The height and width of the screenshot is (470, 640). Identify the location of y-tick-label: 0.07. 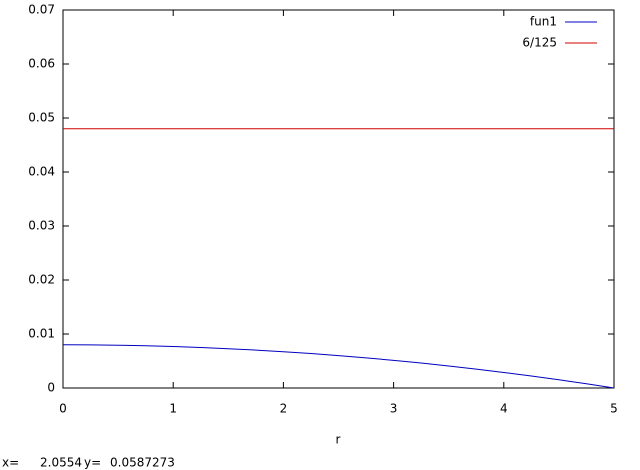
(41, 10).